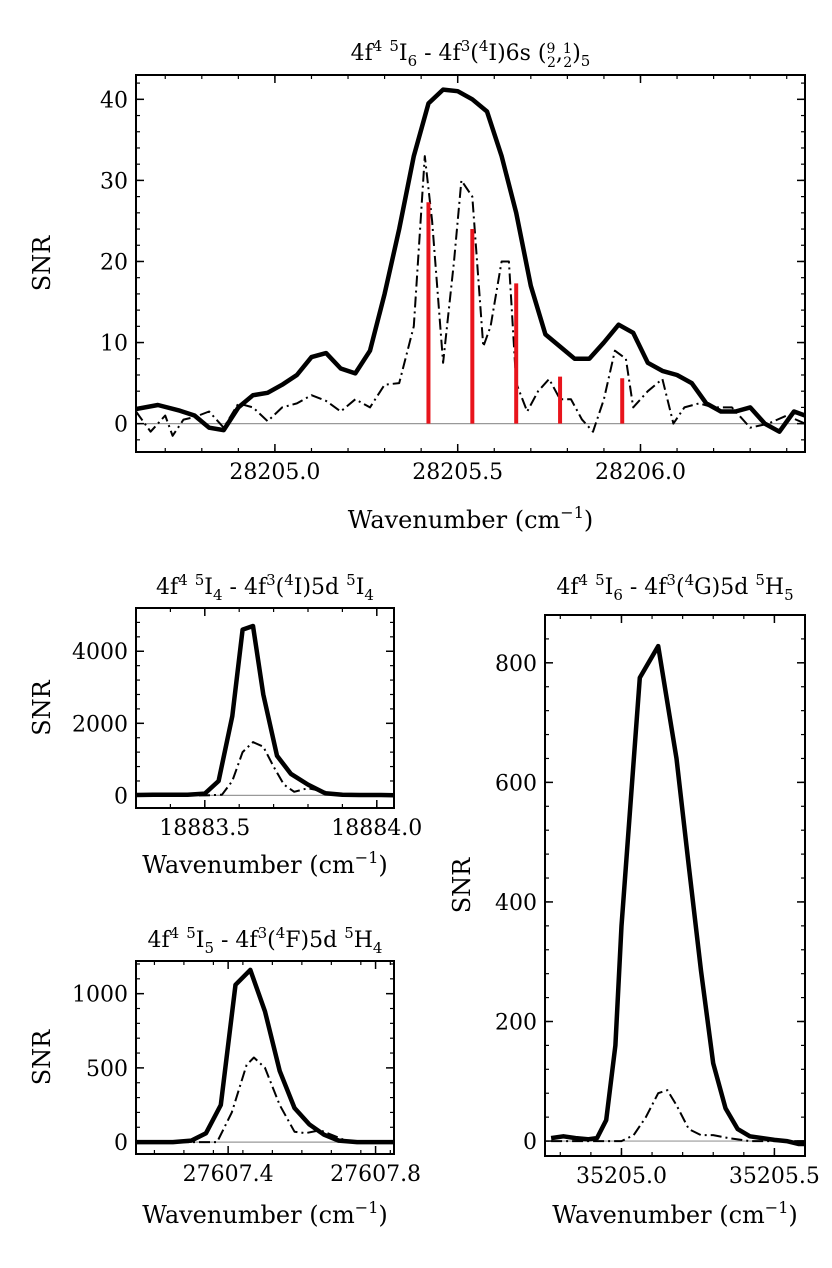 The width and height of the screenshot is (832, 1268). I want to click on chart-title: 4f4 5I5 - 4f3(4F)5d 5H4, so click(265, 940).